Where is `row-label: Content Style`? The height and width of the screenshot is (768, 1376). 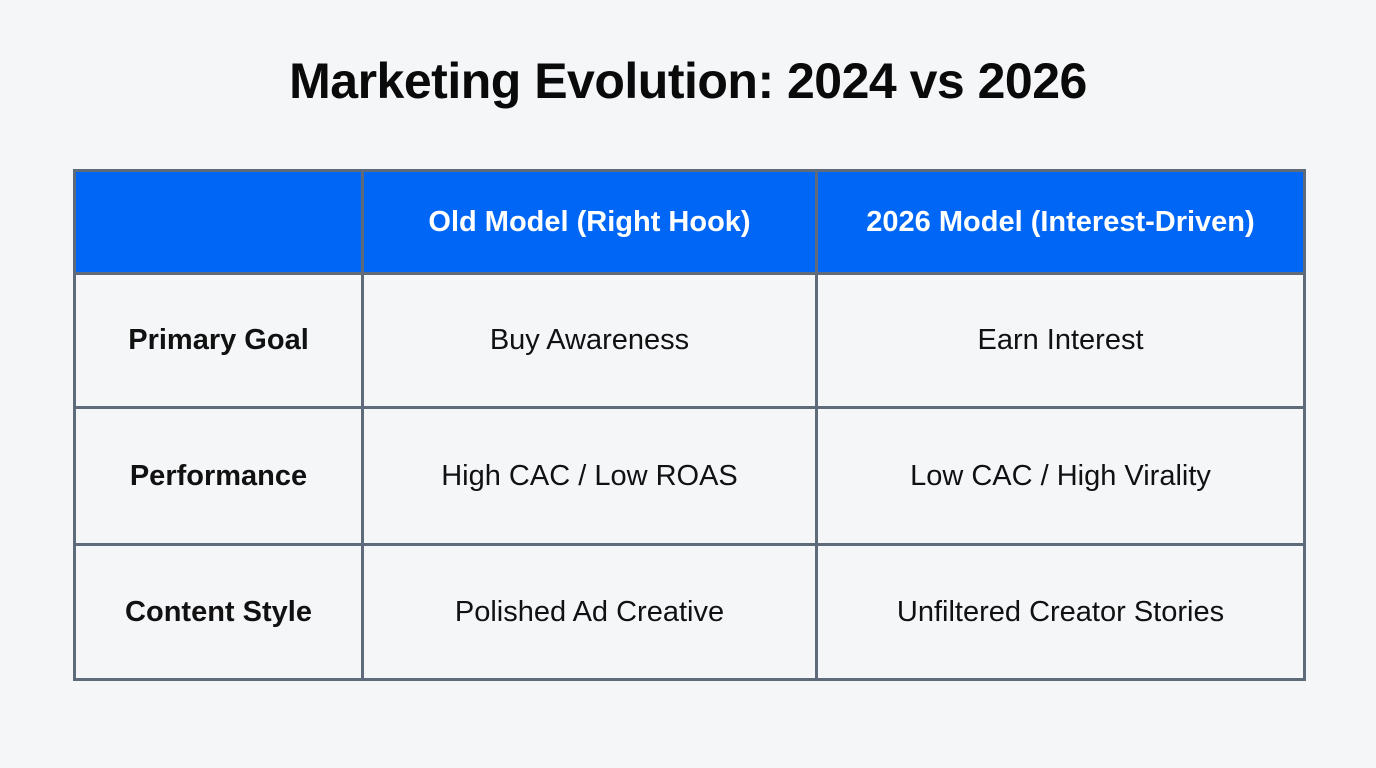 row-label: Content Style is located at coordinates (218, 612).